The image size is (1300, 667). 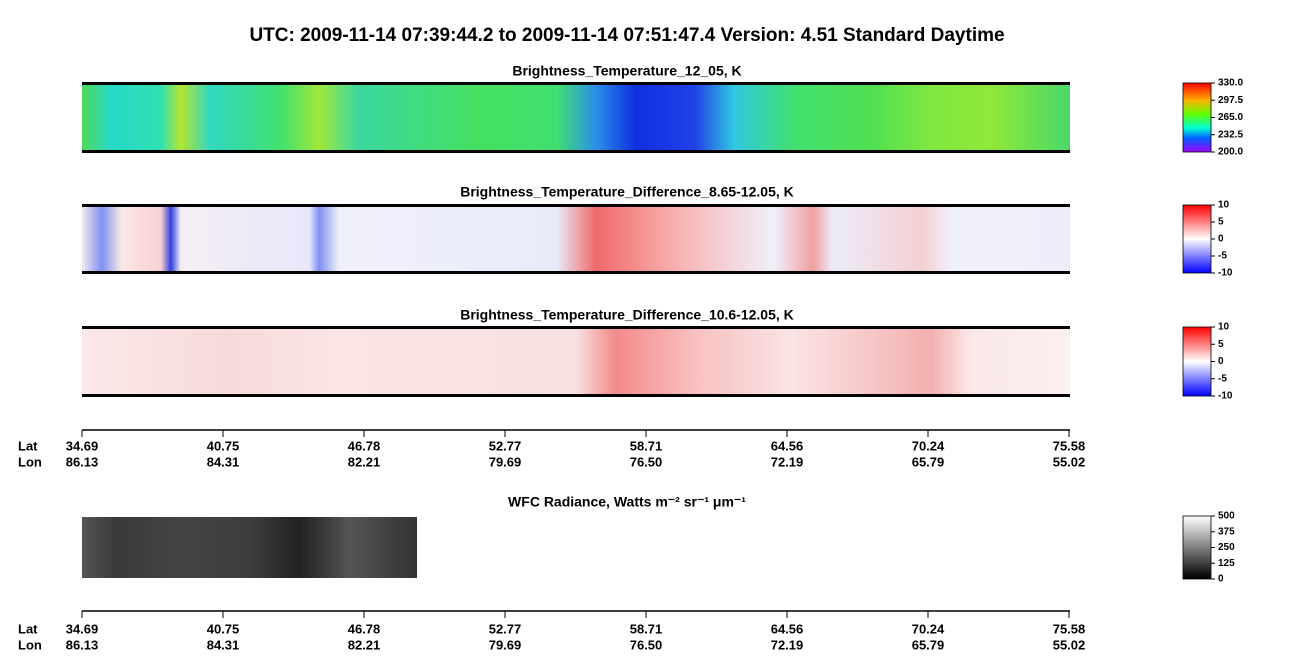 I want to click on colorbar-label: 500, so click(x=1226, y=516).